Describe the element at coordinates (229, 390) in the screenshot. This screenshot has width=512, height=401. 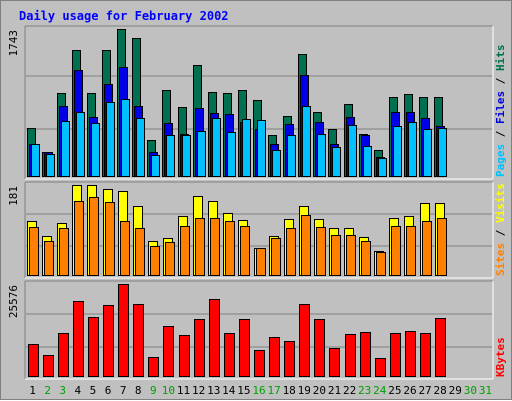
I see `x-tick-label-day-14: 14` at that location.